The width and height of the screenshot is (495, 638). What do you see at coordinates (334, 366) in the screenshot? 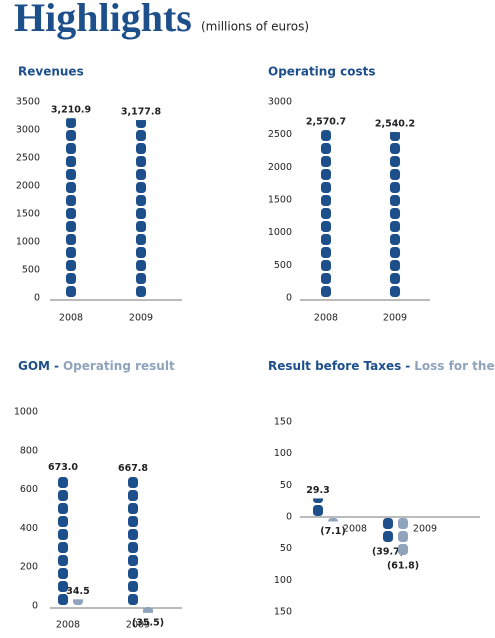
I see `title-part: Result before Taxes` at bounding box center [334, 366].